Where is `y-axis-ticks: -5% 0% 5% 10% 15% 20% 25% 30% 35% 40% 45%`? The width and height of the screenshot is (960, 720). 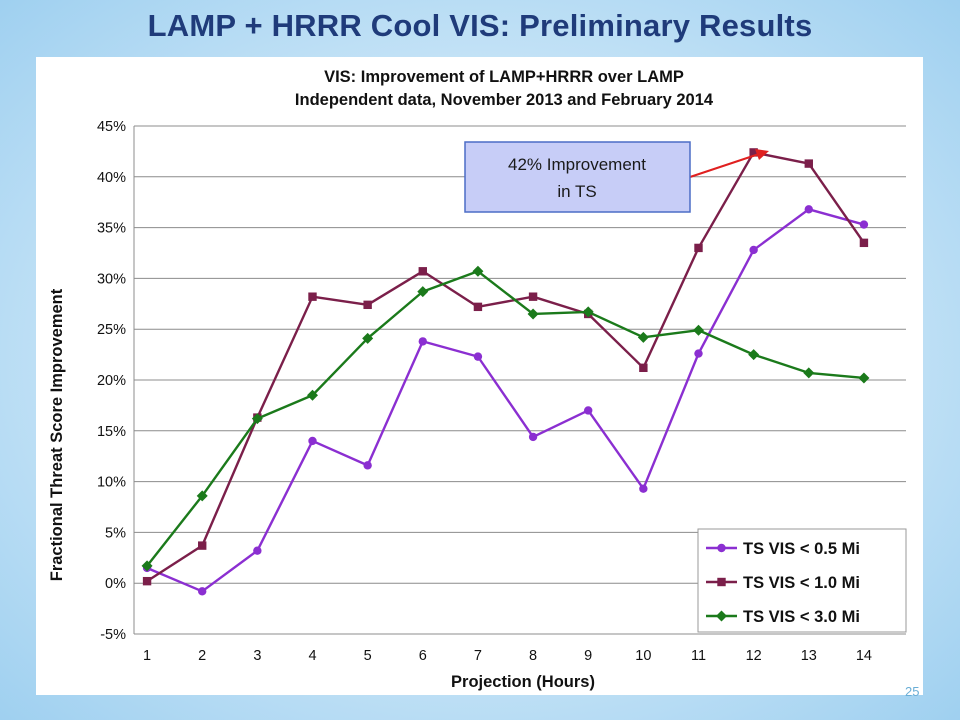
y-axis-ticks: -5% 0% 5% 10% 15% 20% 25% 30% 35% 40% 45% is located at coordinates (111, 381).